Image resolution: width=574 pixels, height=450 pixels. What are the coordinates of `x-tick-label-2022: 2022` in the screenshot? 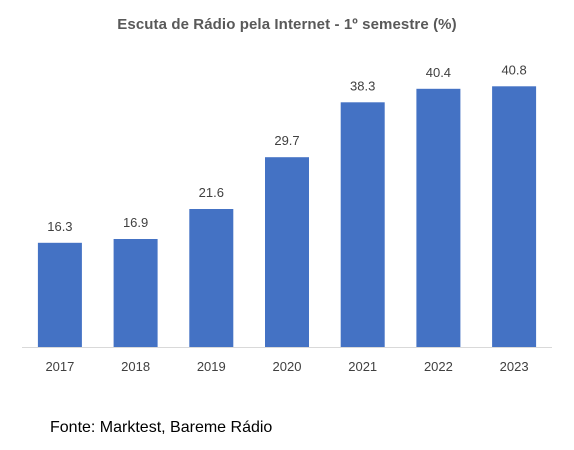 It's located at (438, 366).